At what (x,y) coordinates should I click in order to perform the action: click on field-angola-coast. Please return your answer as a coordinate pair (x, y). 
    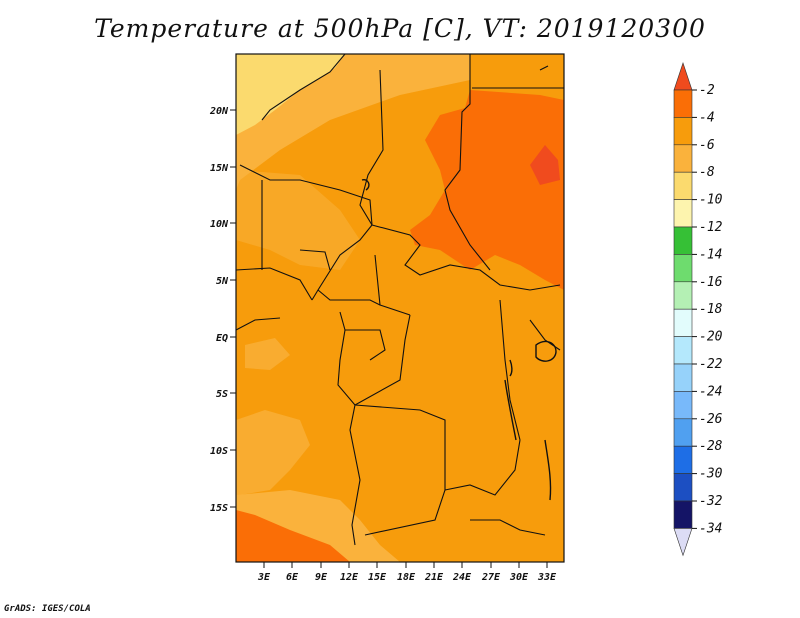
    Looking at the image, I should click on (273, 452).